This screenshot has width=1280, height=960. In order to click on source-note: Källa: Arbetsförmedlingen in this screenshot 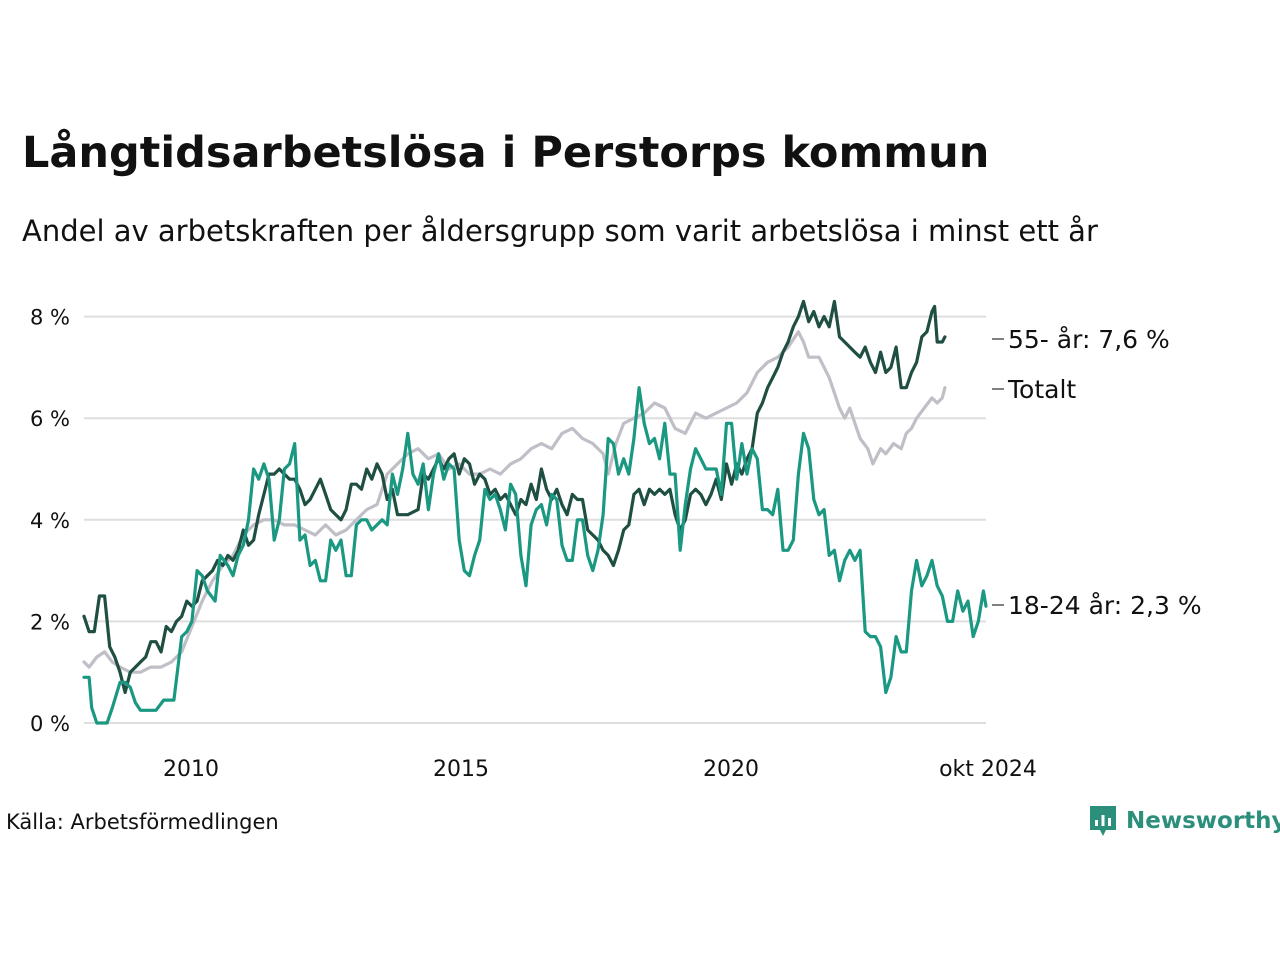, I will do `click(142, 822)`.